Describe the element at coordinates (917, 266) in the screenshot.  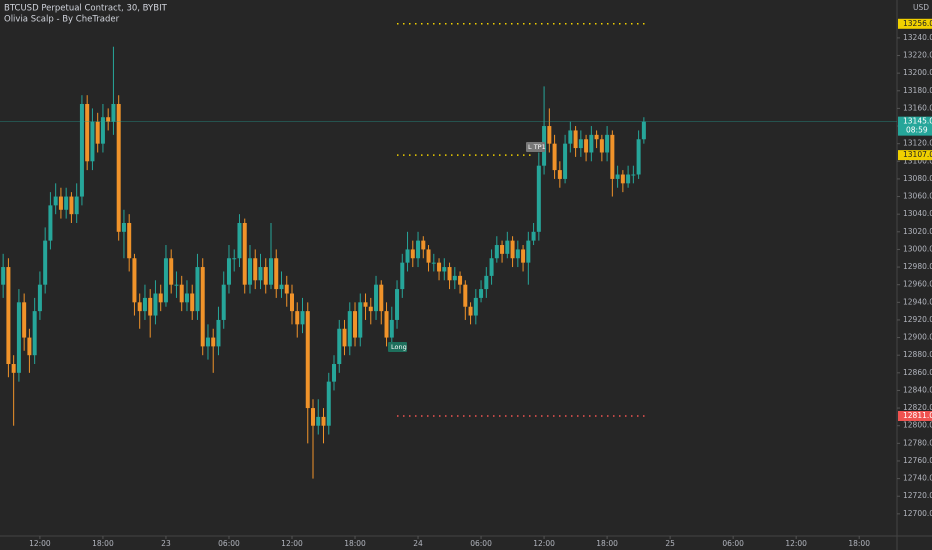
I see `y-tick-label: 12980.0` at that location.